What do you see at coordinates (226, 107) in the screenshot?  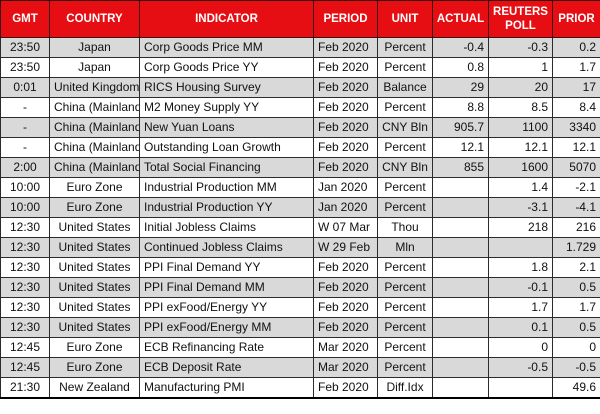 I see `cell-indicator: M2 Money Supply YY` at bounding box center [226, 107].